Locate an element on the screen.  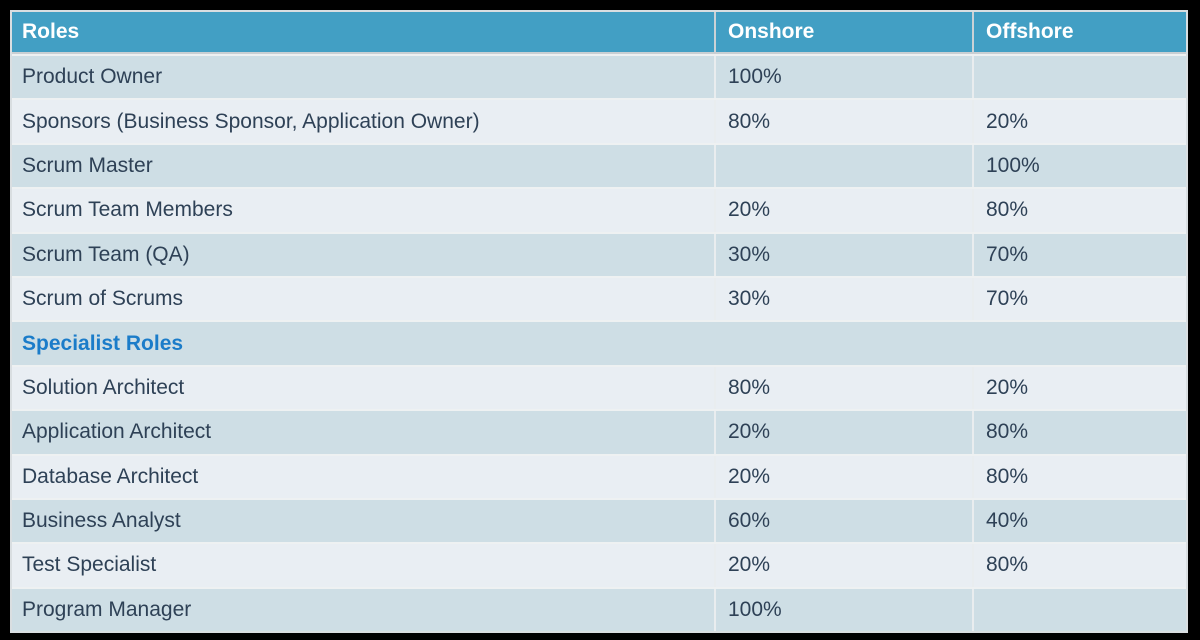
role-cell: Test Specialist is located at coordinates (89, 565).